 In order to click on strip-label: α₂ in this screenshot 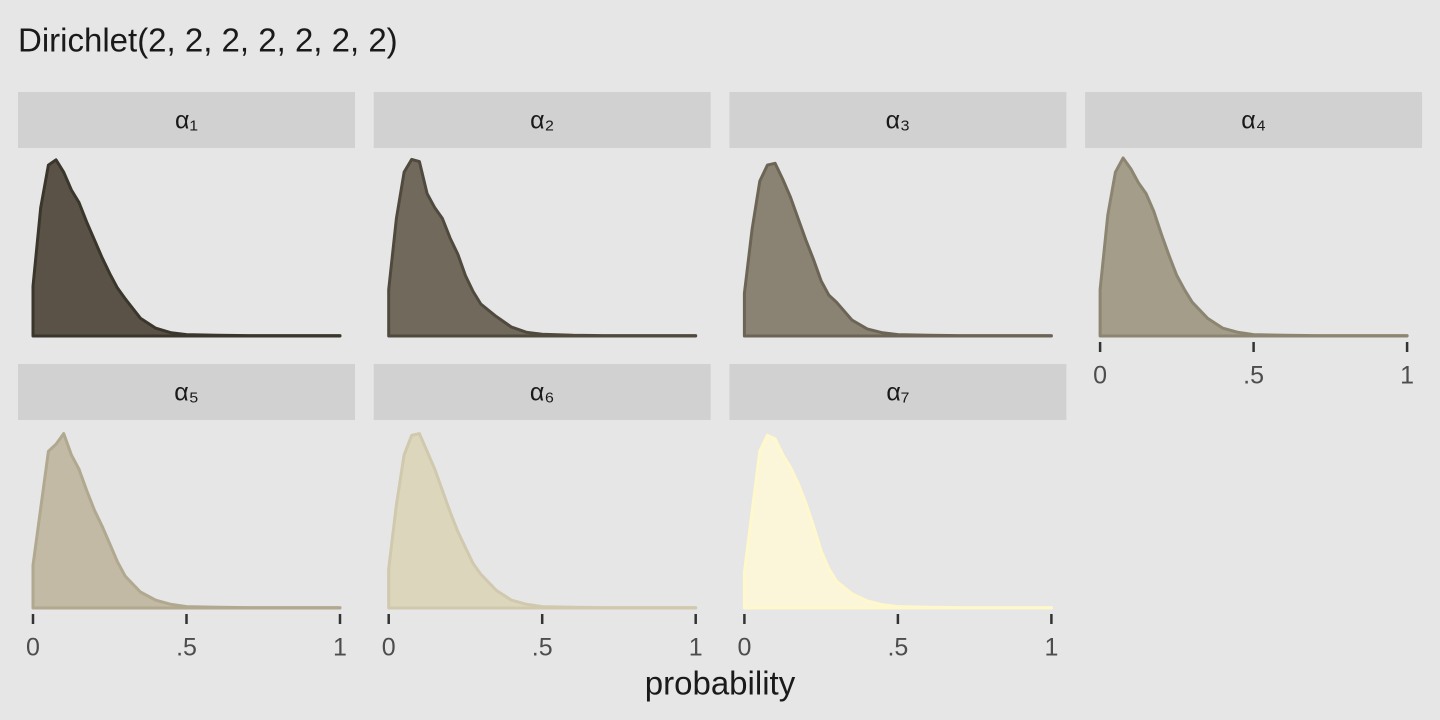, I will do `click(542, 121)`.